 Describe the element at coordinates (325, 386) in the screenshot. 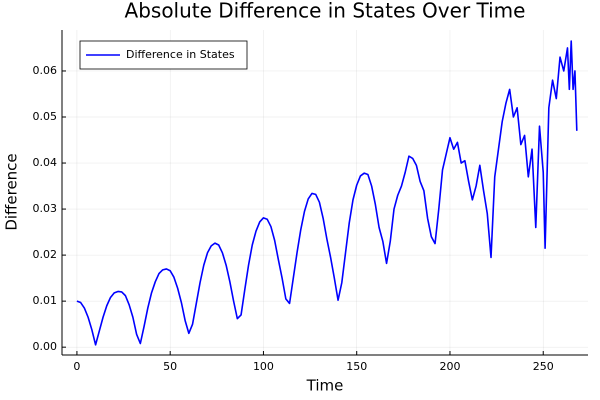

I see `x-axis-label: Time` at that location.